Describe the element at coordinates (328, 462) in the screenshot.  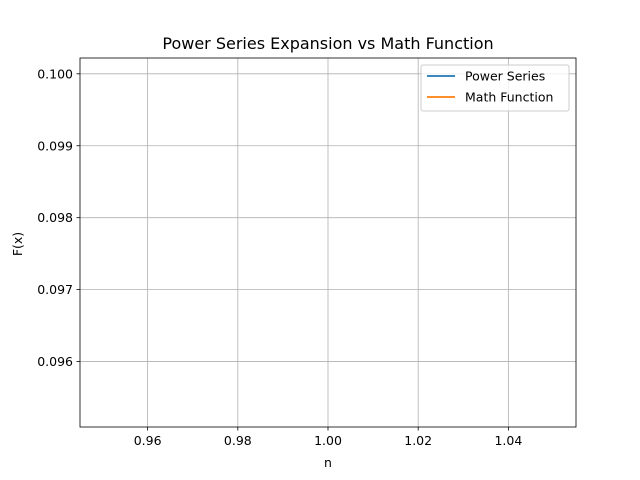
I see `x-axis-label: n` at that location.